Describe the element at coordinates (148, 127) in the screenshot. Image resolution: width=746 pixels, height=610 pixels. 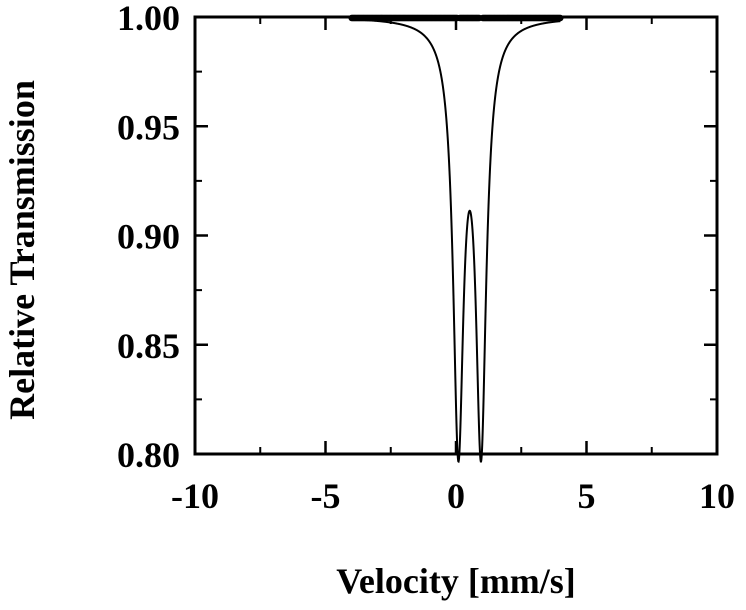
I see `y-tick-label: 0.95` at that location.